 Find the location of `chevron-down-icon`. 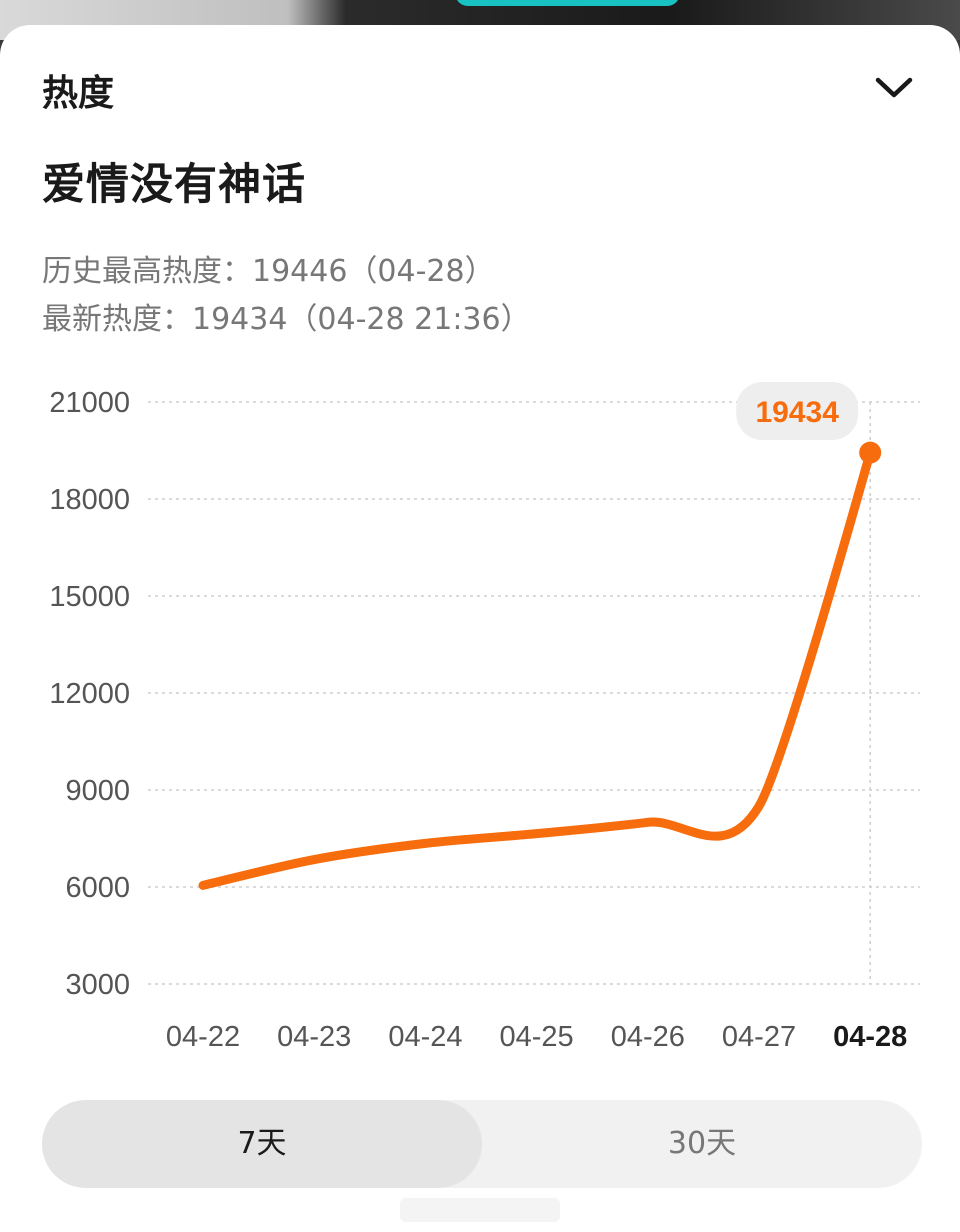

chevron-down-icon is located at coordinates (894, 88).